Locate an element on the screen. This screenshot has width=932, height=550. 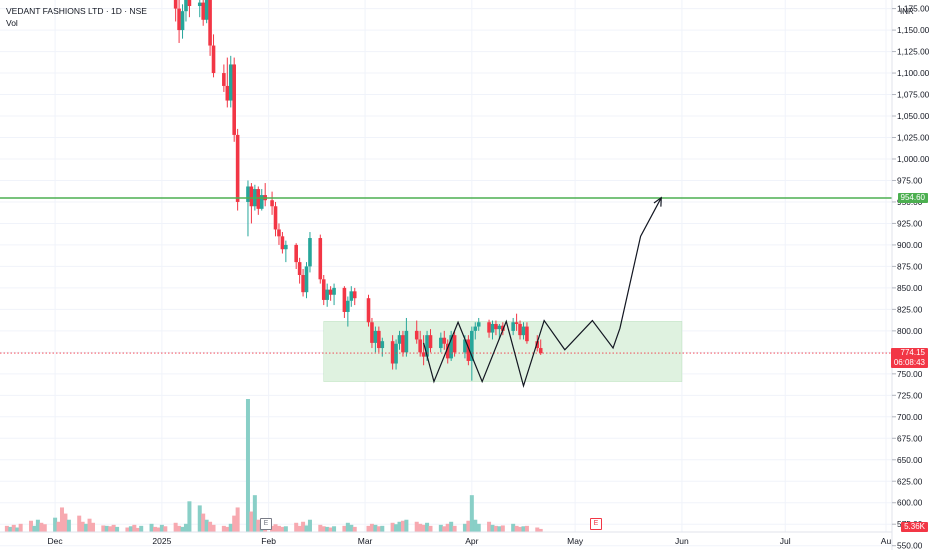
earnings-marker-upcoming: E is located at coordinates (596, 524).